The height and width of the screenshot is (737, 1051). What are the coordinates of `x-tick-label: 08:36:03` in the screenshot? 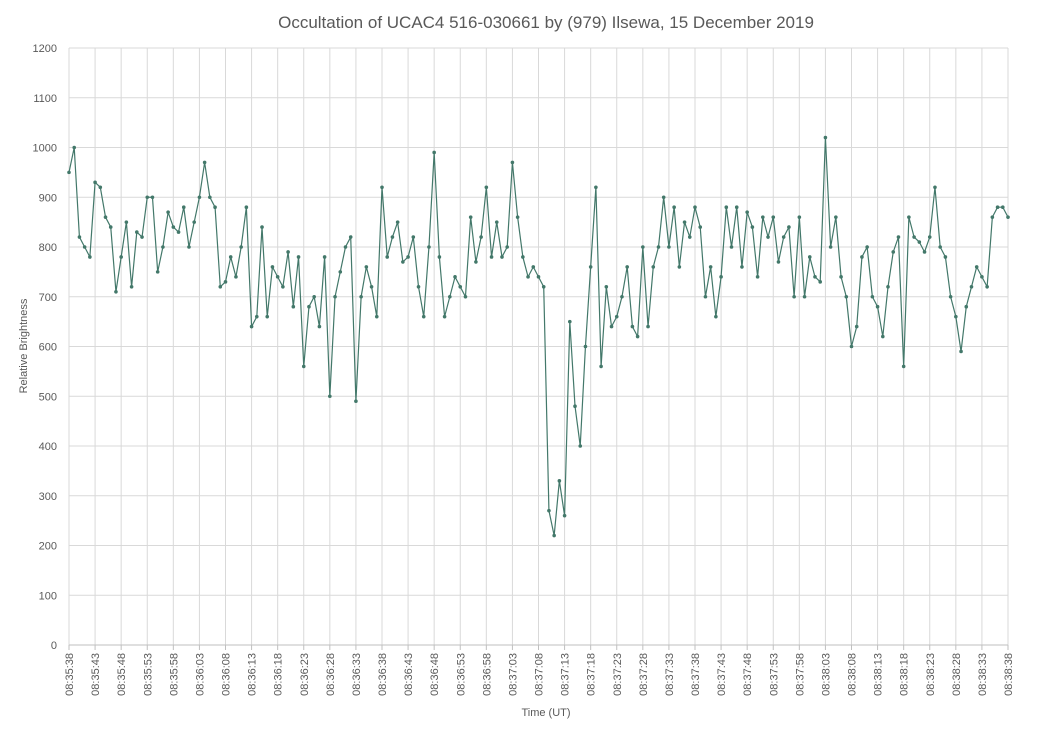 It's located at (200, 674).